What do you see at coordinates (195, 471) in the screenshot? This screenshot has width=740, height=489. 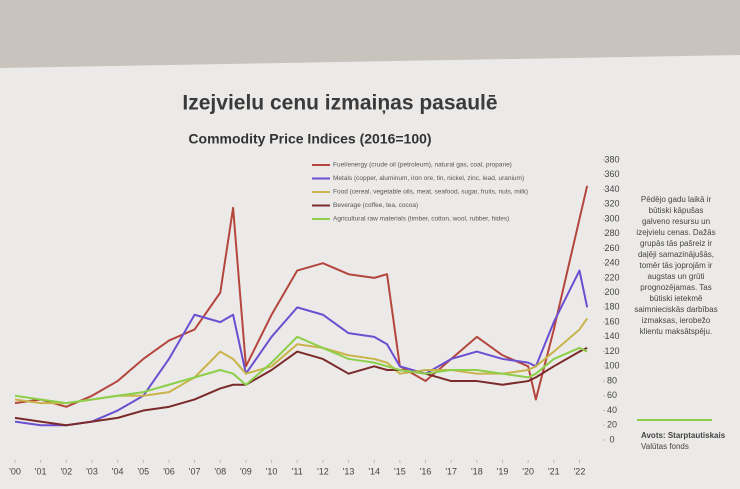 I see `x-tick-label: '07` at bounding box center [195, 471].